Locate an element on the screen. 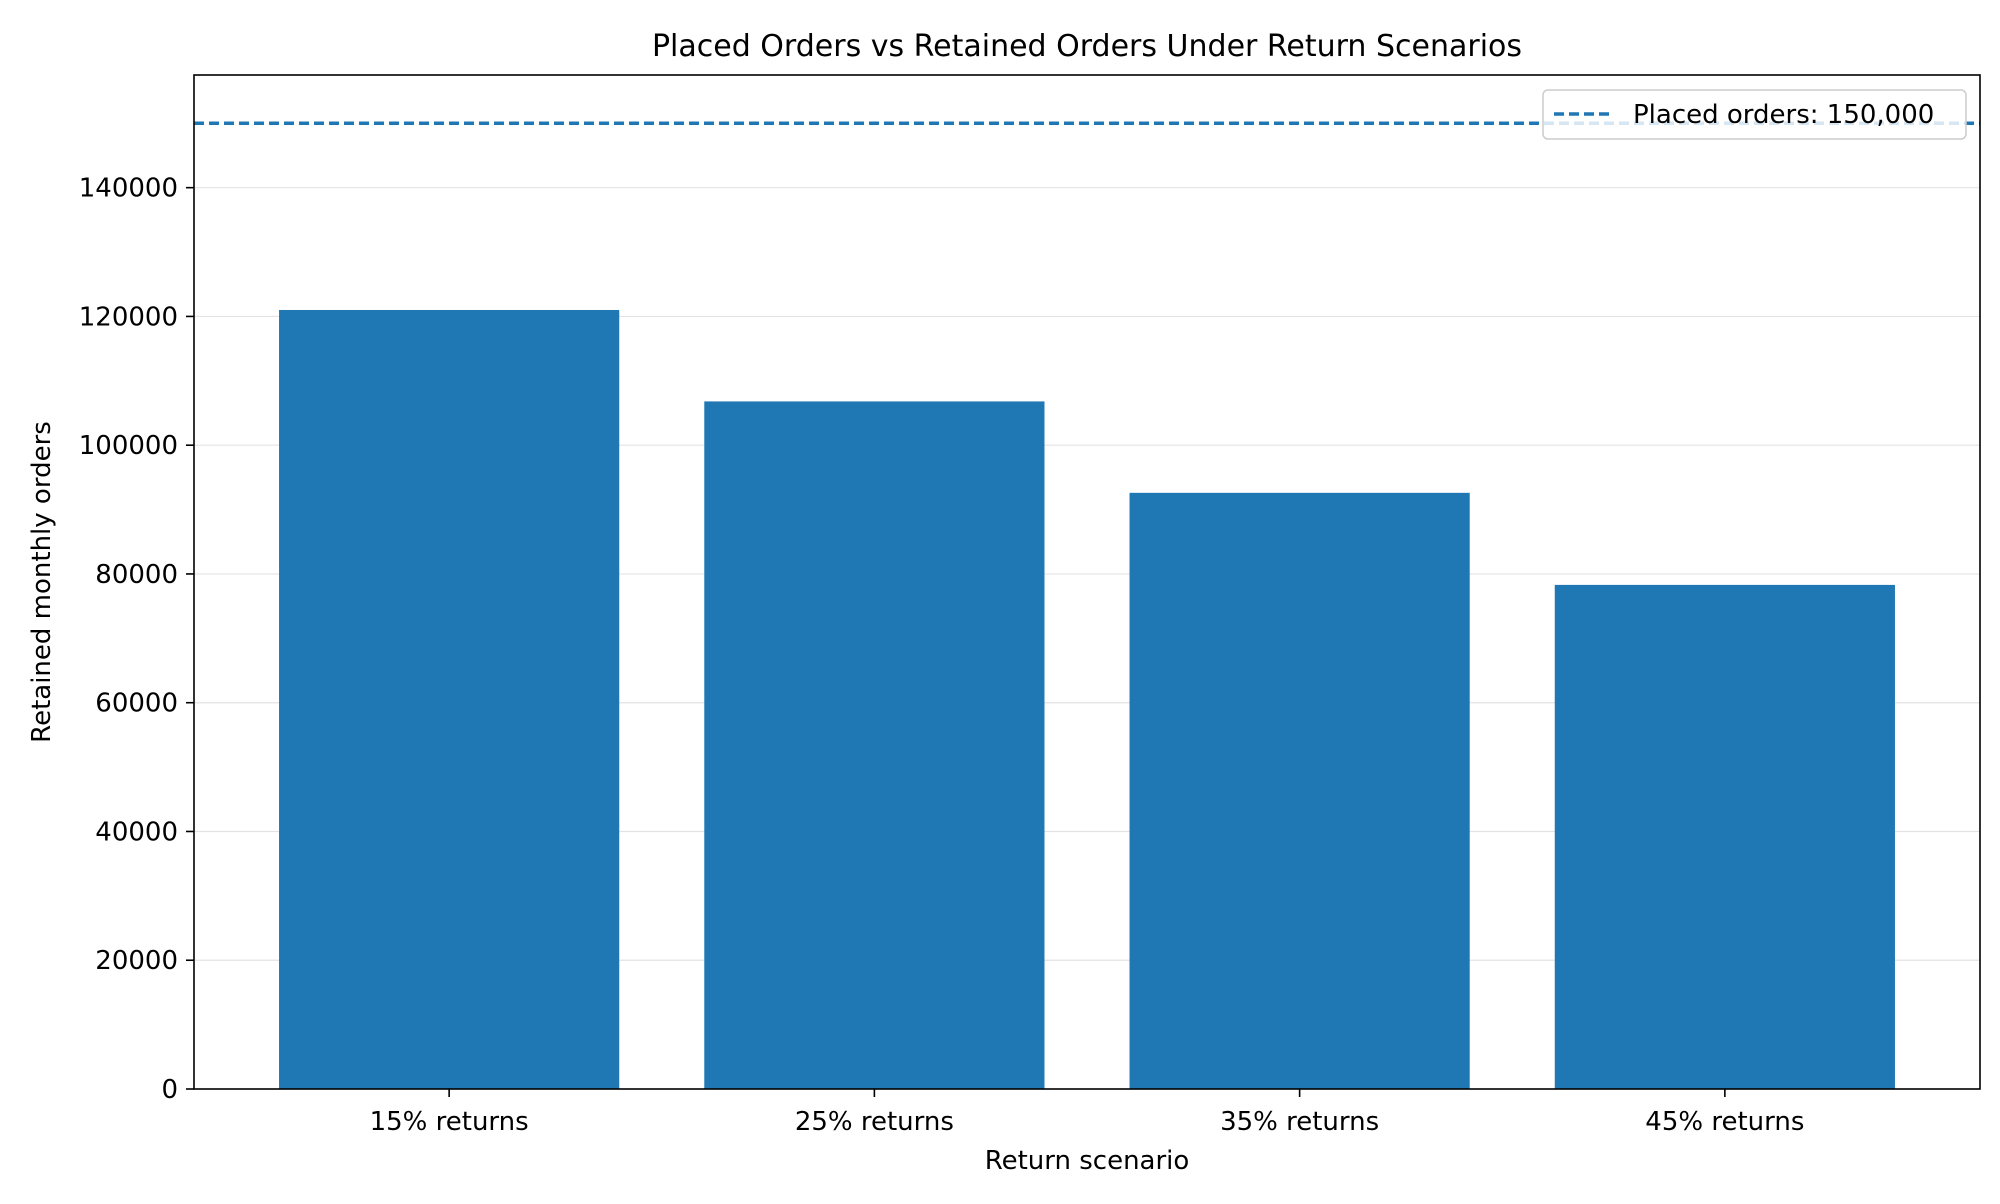 This screenshot has height=1204, width=2000. y-tick-label: 20000 is located at coordinates (136, 961).